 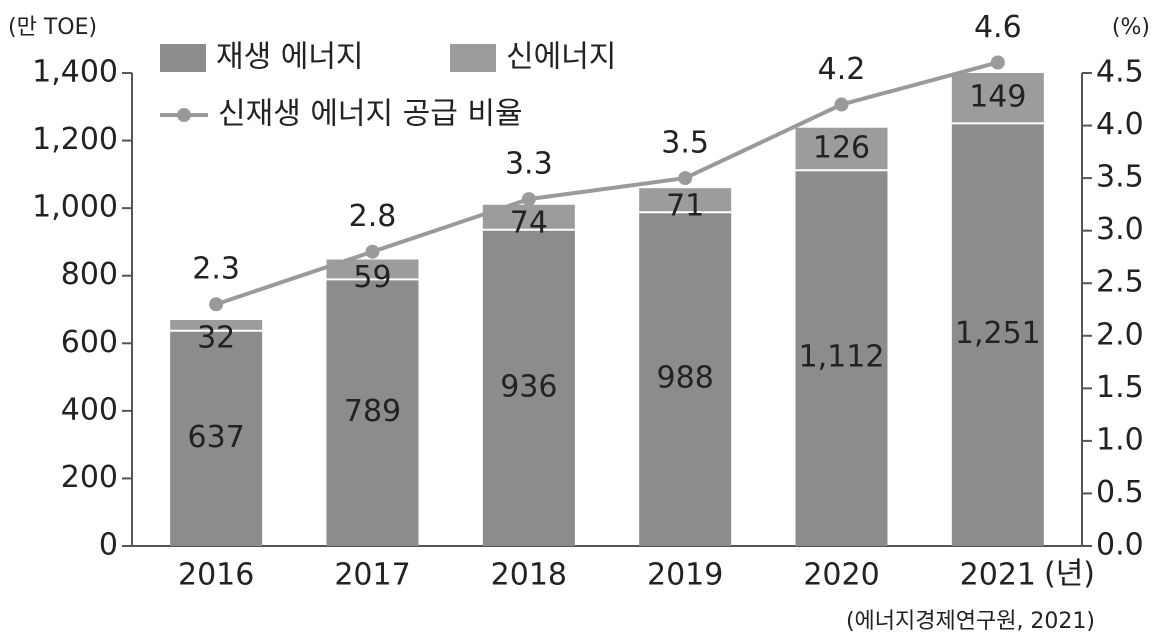 I want to click on x-tick-label: 2017, so click(x=372, y=575).